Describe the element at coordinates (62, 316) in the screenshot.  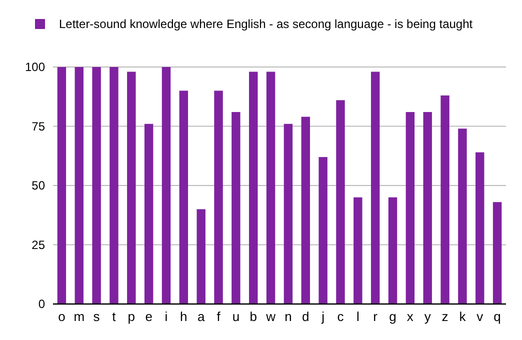
I see `x-tick-label: o` at that location.